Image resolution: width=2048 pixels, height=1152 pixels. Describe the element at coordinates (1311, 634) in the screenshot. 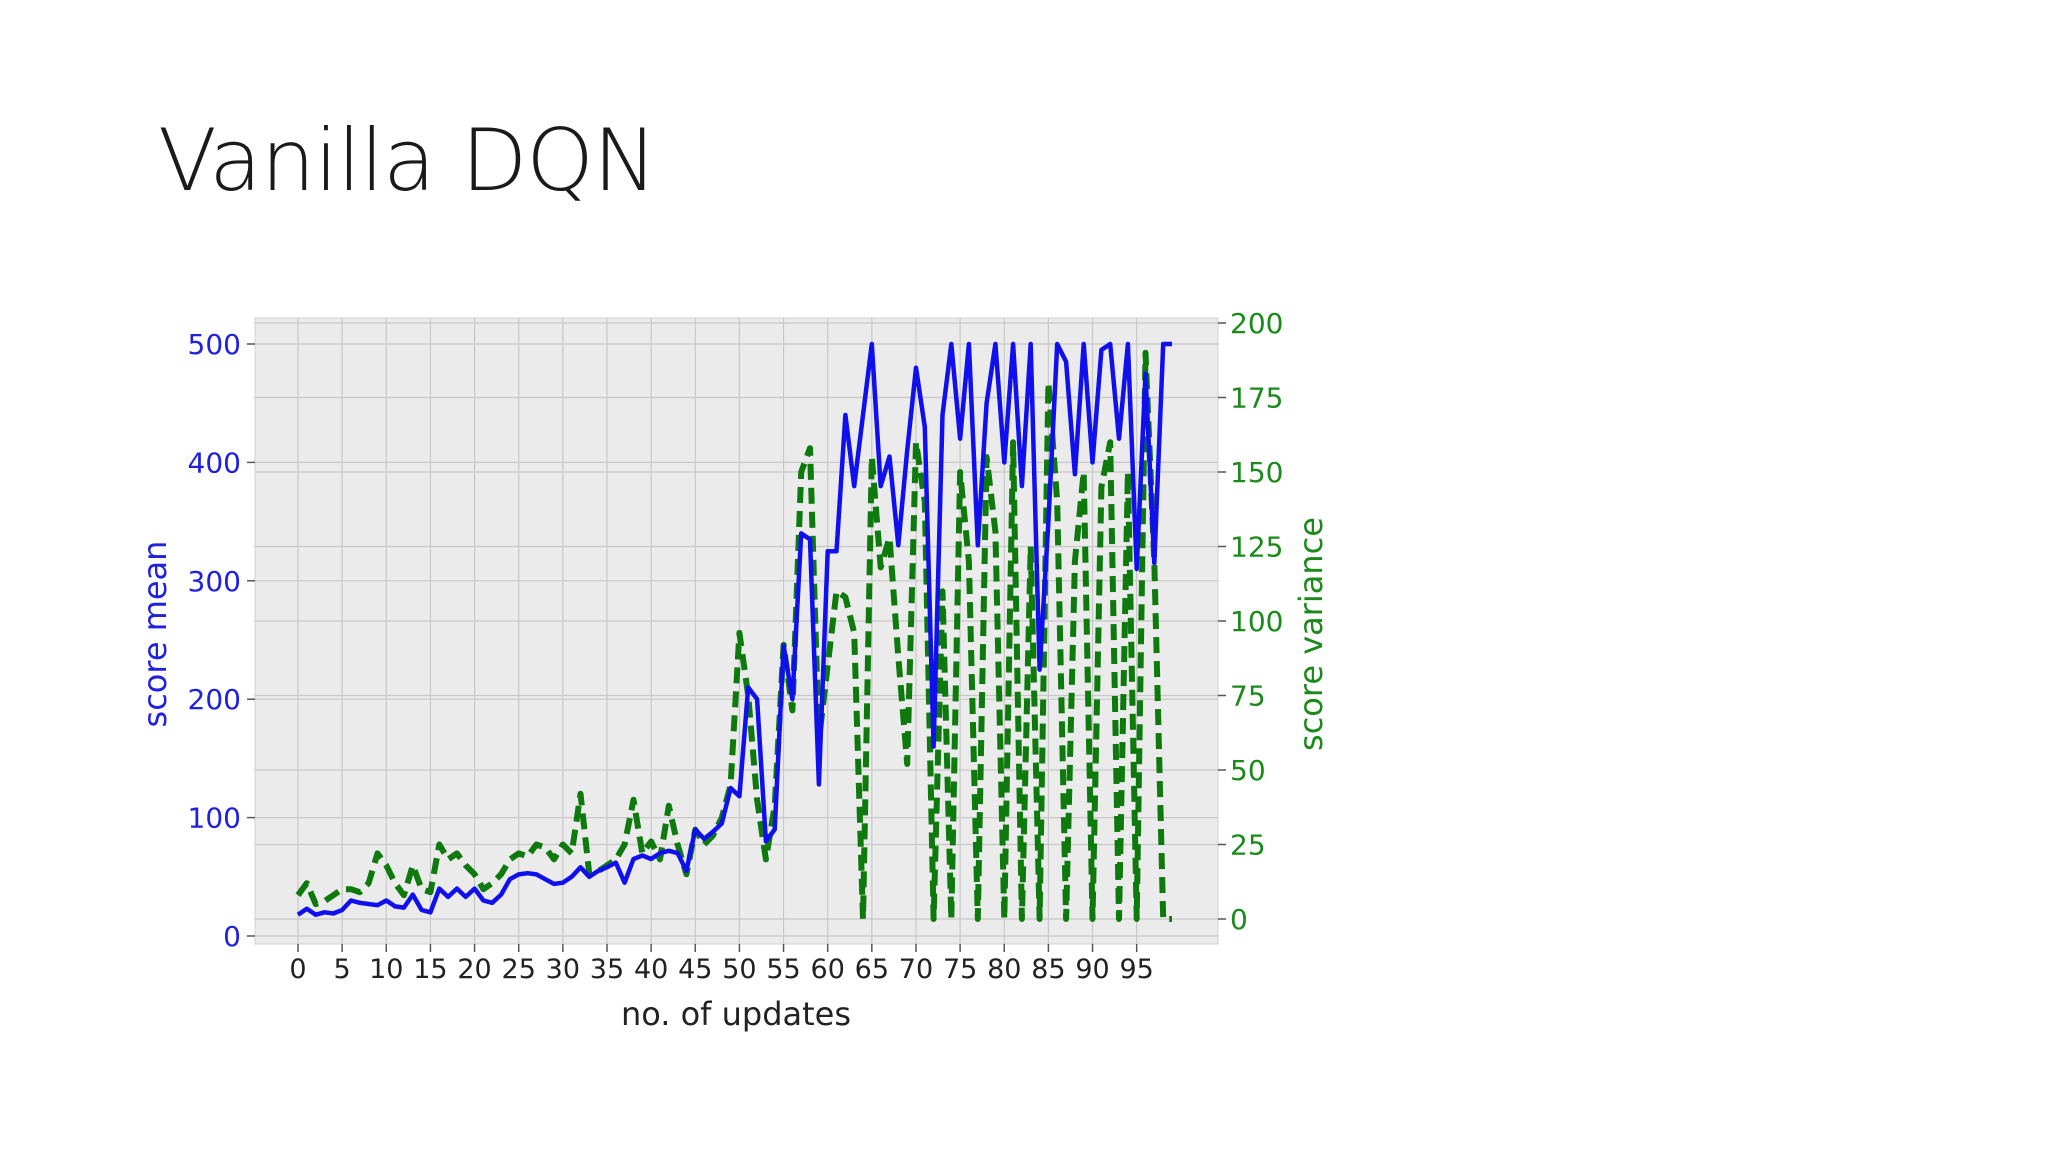

I see `y-axis-right-title: score variance` at that location.